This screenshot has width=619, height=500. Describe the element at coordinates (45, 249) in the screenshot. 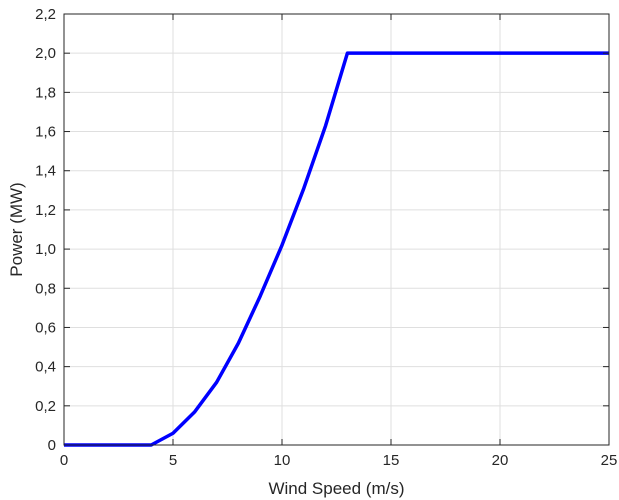

I see `y-tick-label: 1,0` at that location.